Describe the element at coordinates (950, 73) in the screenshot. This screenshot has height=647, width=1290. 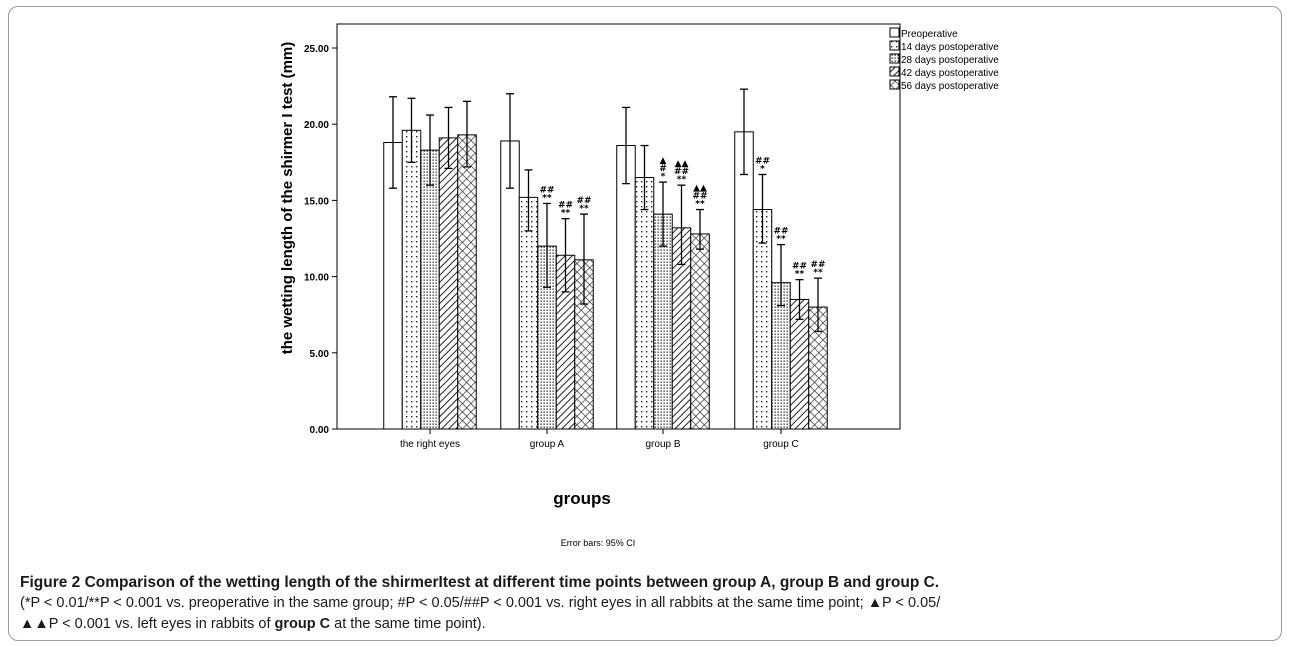
I see `legend-label: 42 days postoperative` at that location.